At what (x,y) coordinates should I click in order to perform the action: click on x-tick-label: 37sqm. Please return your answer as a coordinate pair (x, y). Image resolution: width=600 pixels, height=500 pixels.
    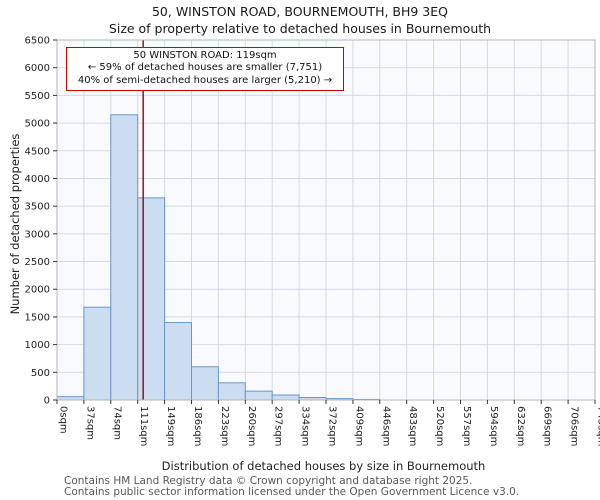
    Looking at the image, I should click on (89, 423).